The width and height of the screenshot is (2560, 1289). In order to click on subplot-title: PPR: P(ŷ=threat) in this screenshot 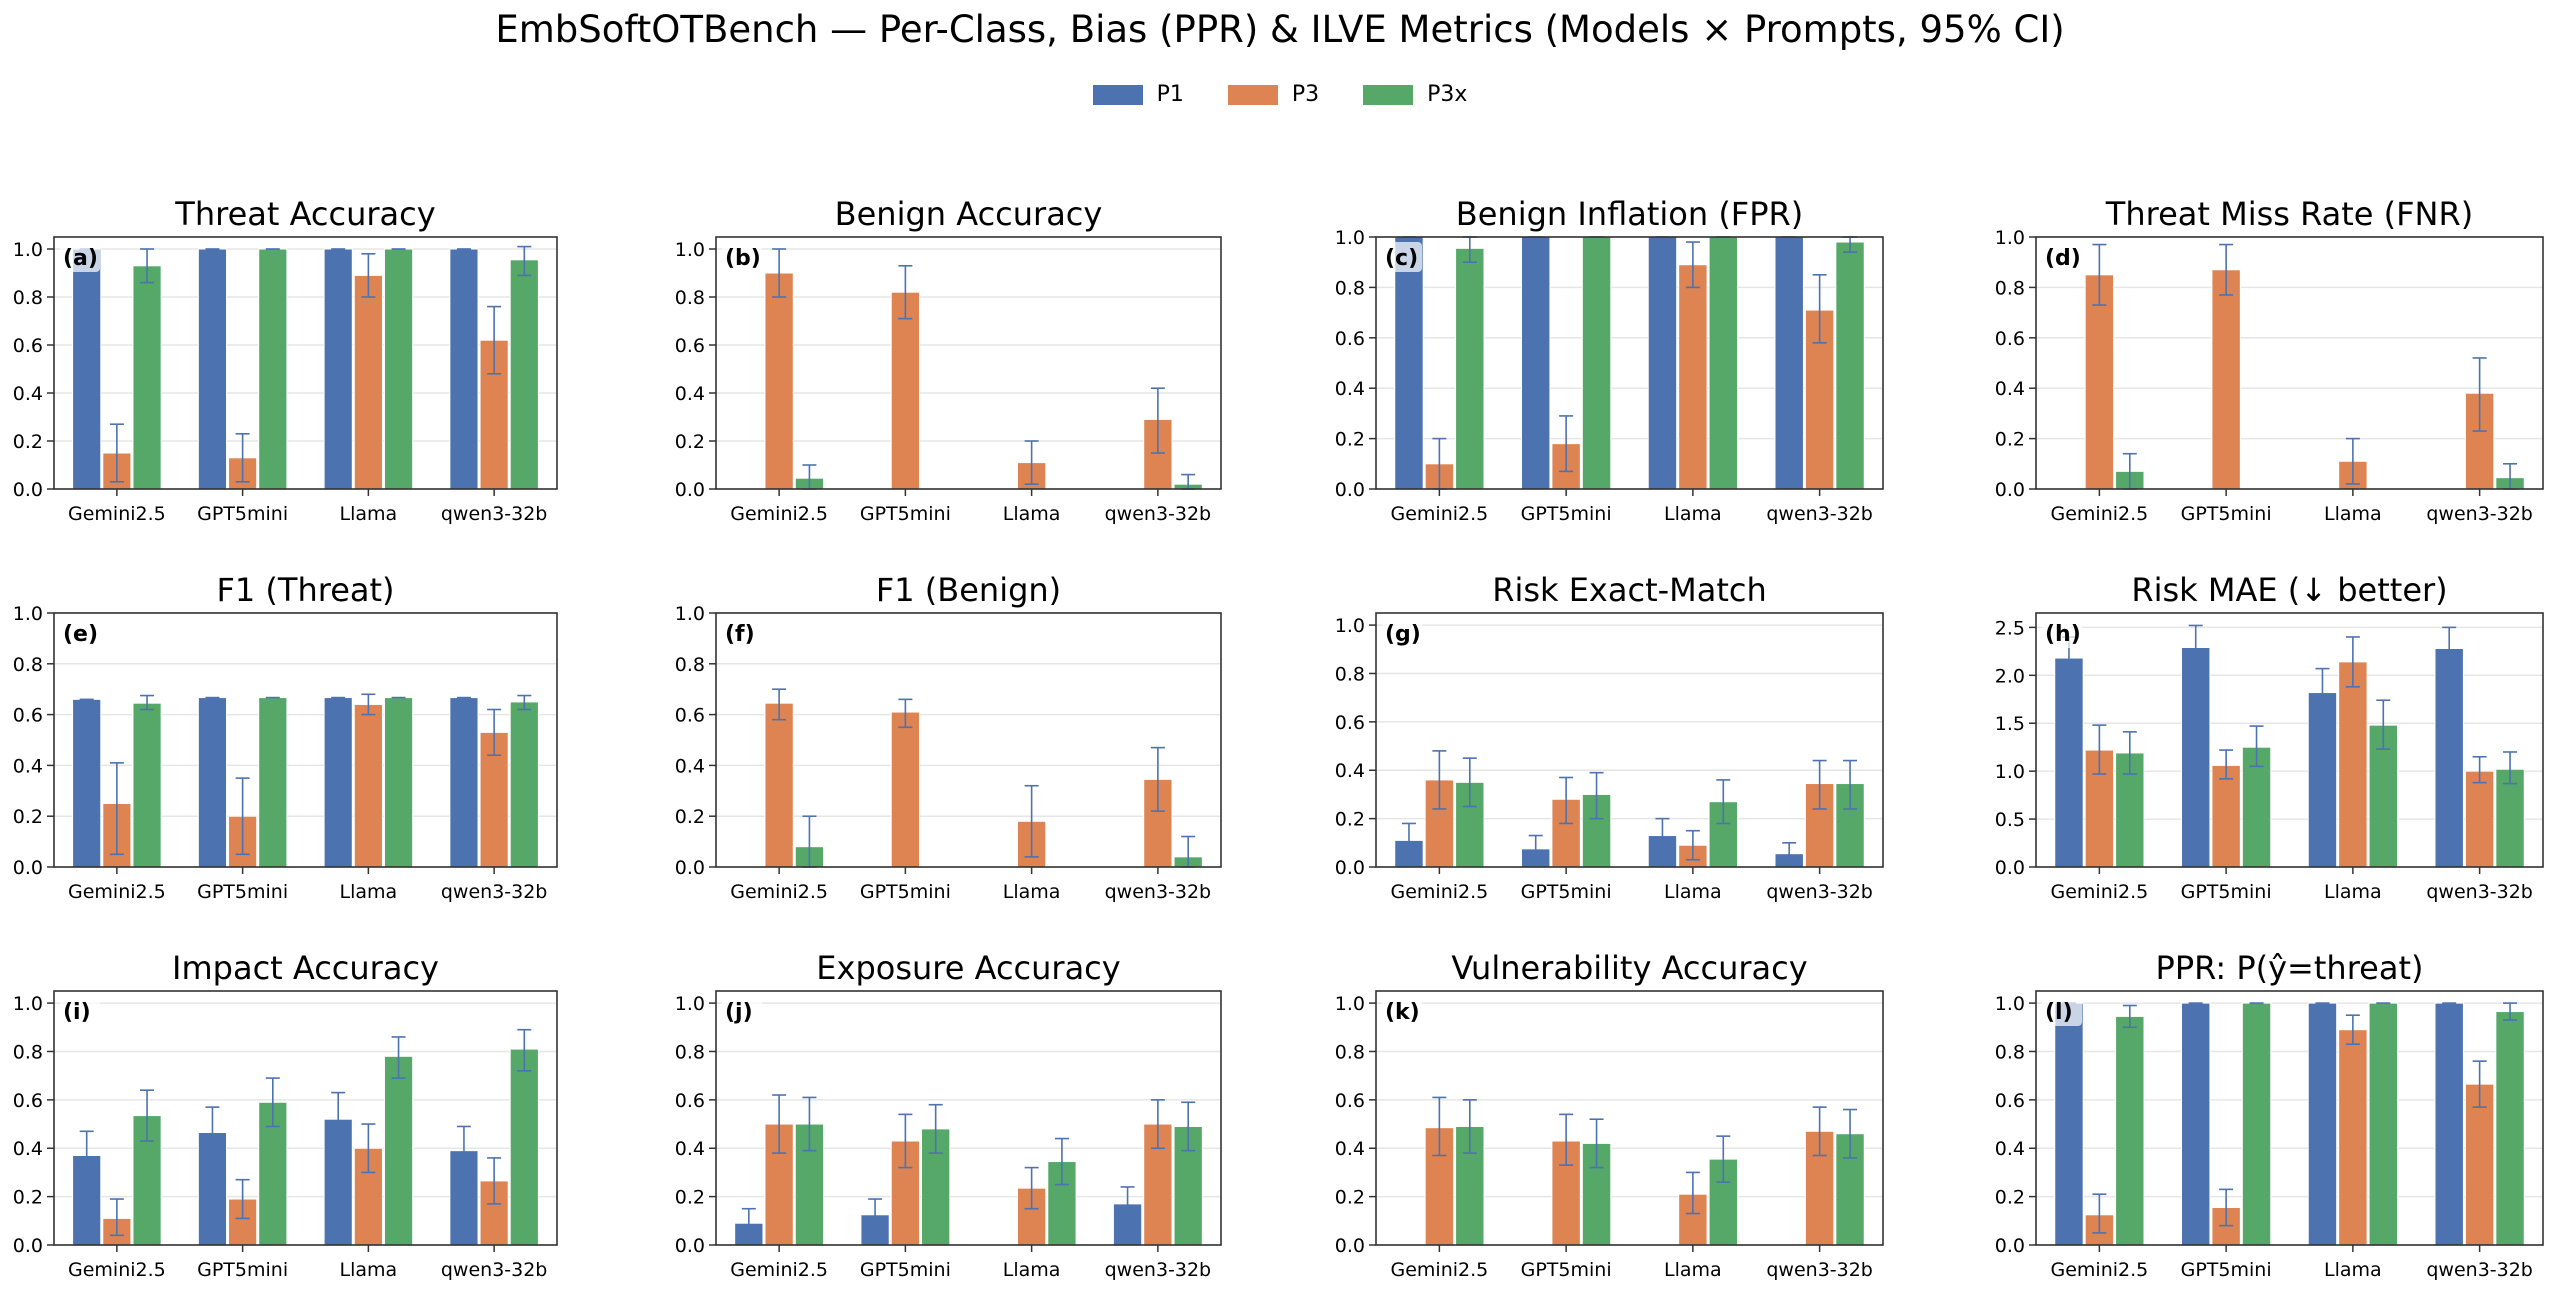, I will do `click(2290, 968)`.